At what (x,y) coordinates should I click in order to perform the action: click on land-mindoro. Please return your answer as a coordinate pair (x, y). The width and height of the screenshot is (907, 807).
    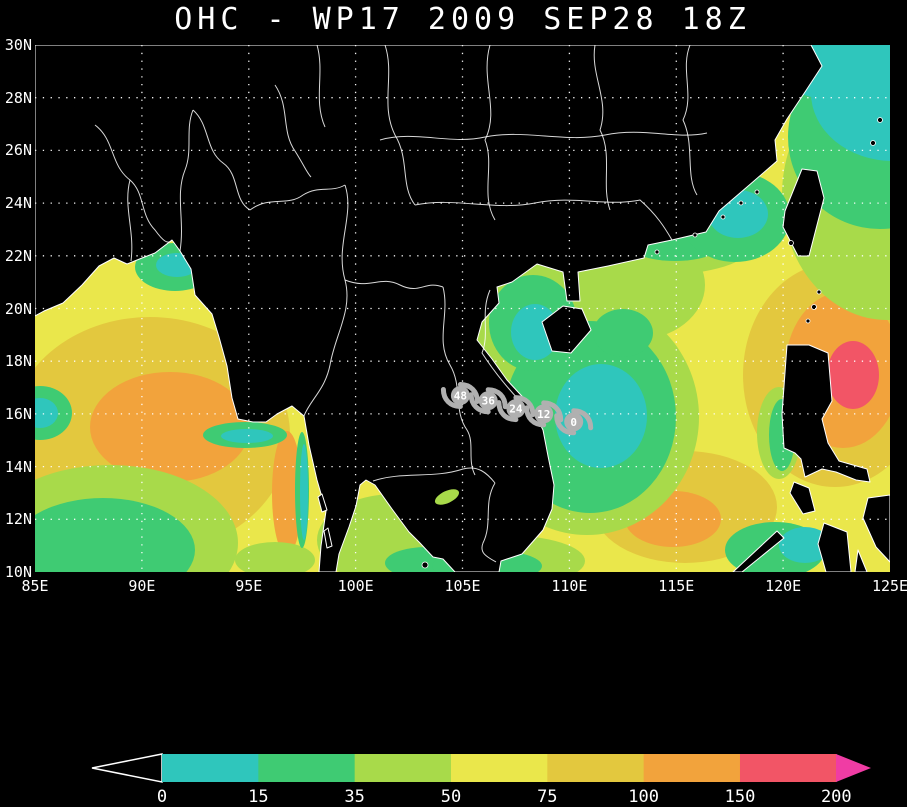
    Looking at the image, I should click on (802, 498).